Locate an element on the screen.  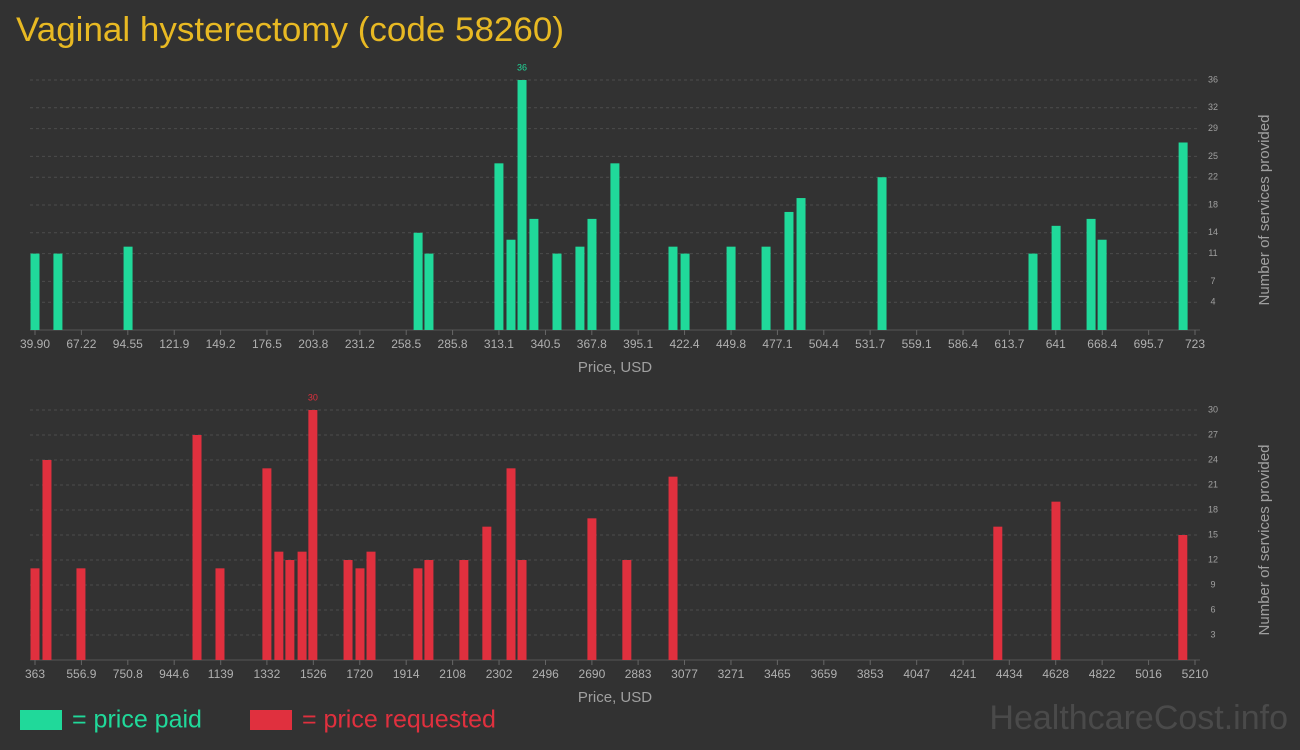
x-tick-label: 504.4 is located at coordinates (824, 344).